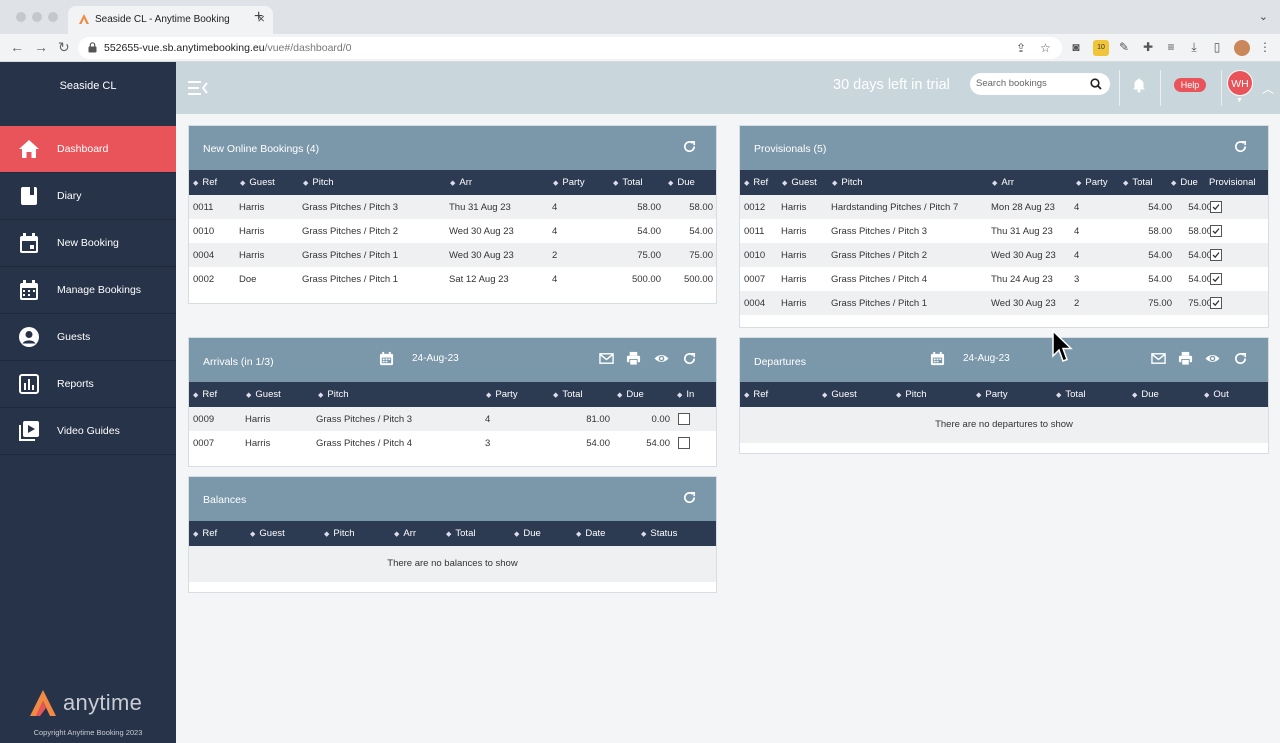 The height and width of the screenshot is (743, 1280). Describe the element at coordinates (591, 533) in the screenshot. I see `column-header-date: ◆ Date` at that location.